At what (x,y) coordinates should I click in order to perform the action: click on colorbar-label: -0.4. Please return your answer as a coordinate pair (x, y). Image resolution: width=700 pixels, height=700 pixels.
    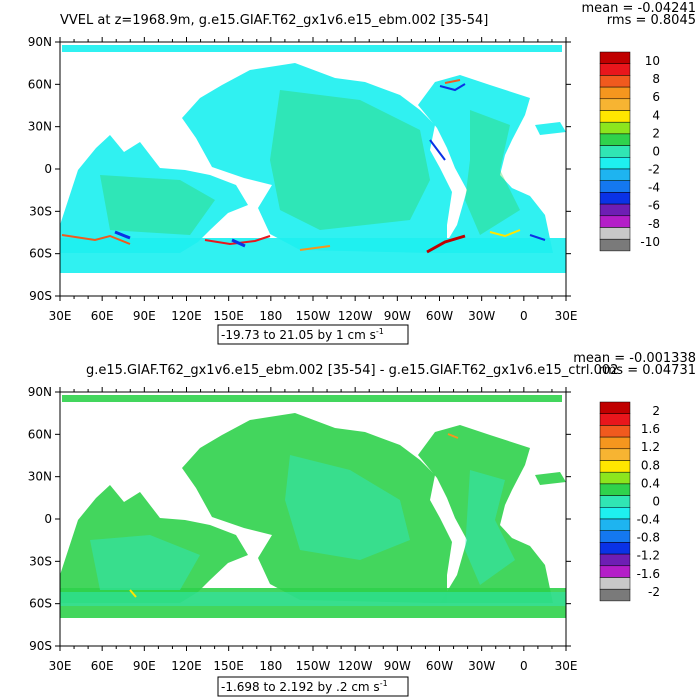
    Looking at the image, I should click on (648, 520).